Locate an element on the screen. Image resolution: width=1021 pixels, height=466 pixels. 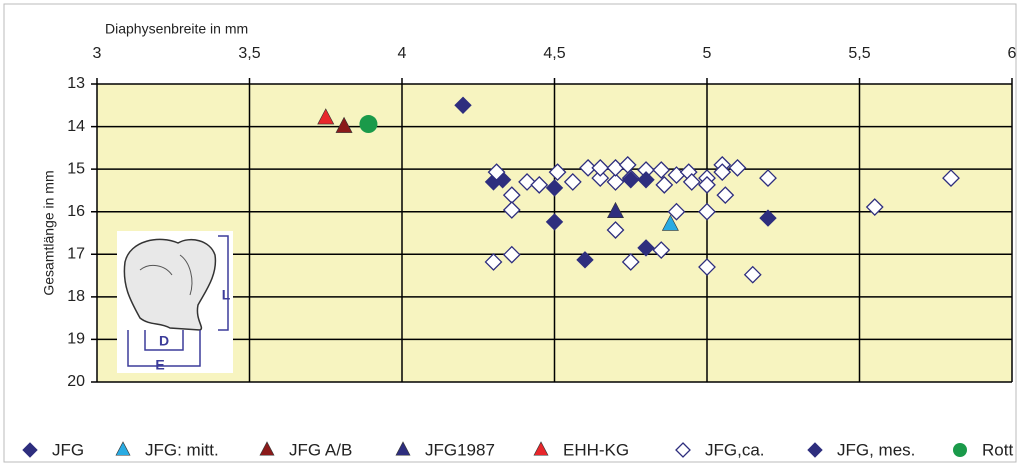
bracket-d is located at coordinates (164, 340).